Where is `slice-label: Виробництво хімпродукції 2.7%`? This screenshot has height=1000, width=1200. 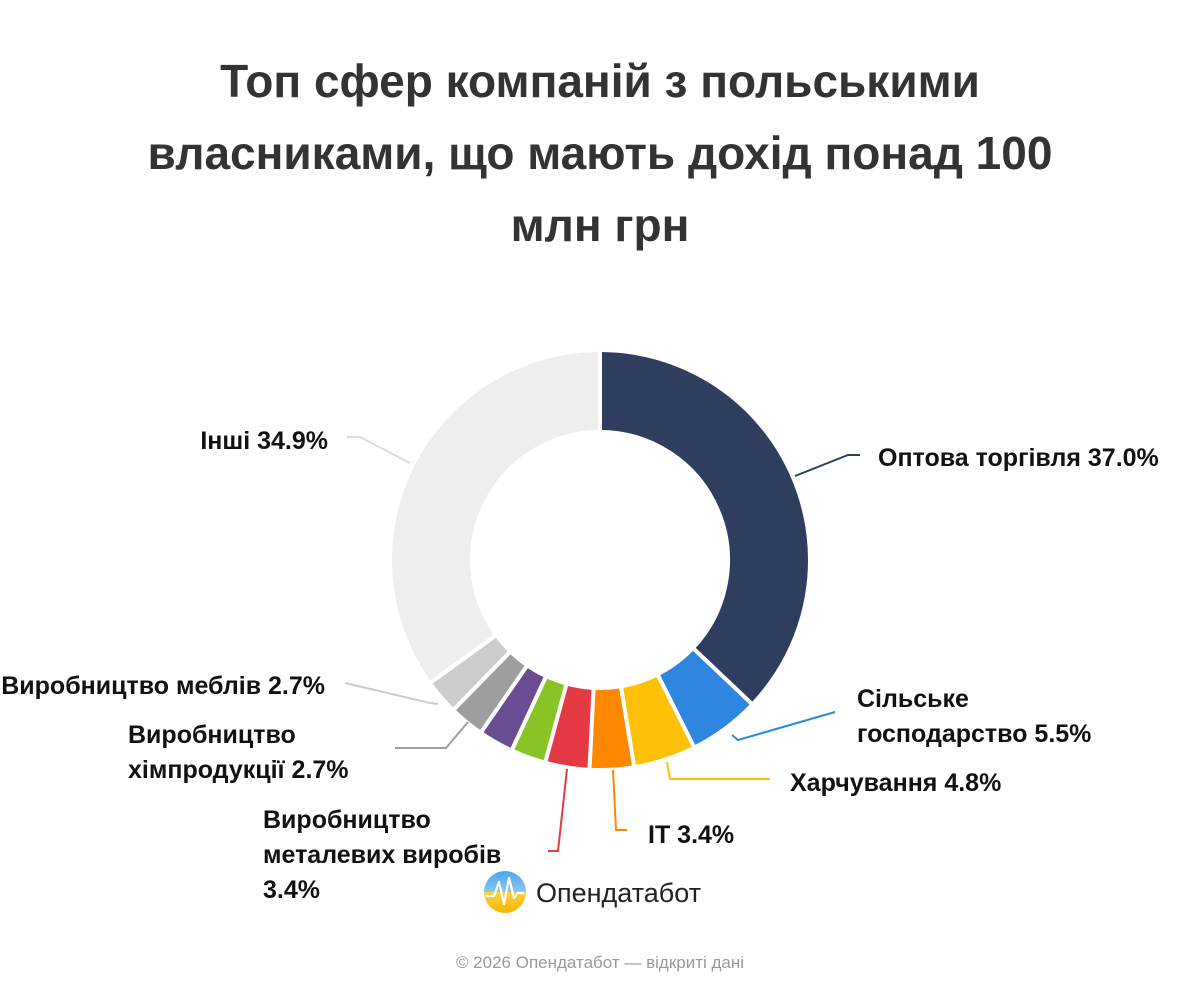 slice-label: Виробництво хімпродукції 2.7% is located at coordinates (238, 752).